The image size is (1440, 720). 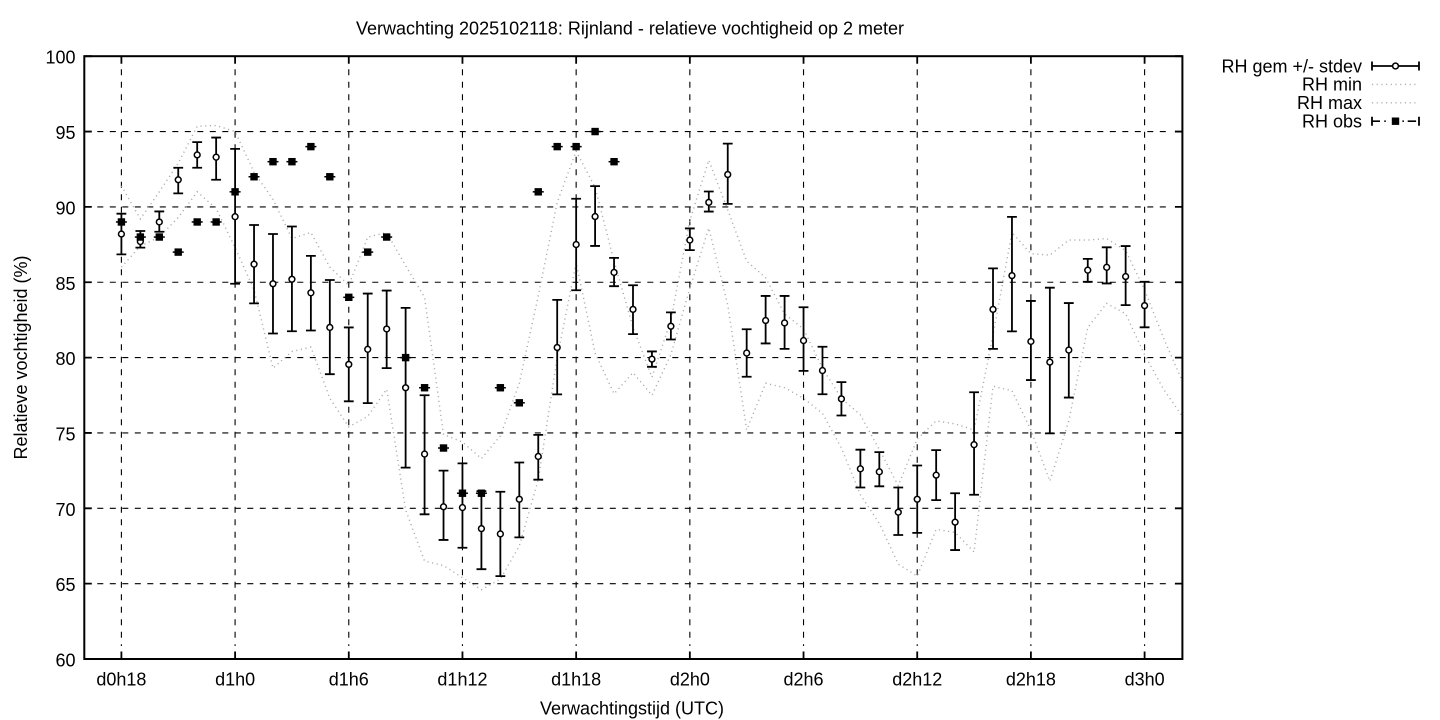 What do you see at coordinates (65, 661) in the screenshot?
I see `svg-text: 60` at bounding box center [65, 661].